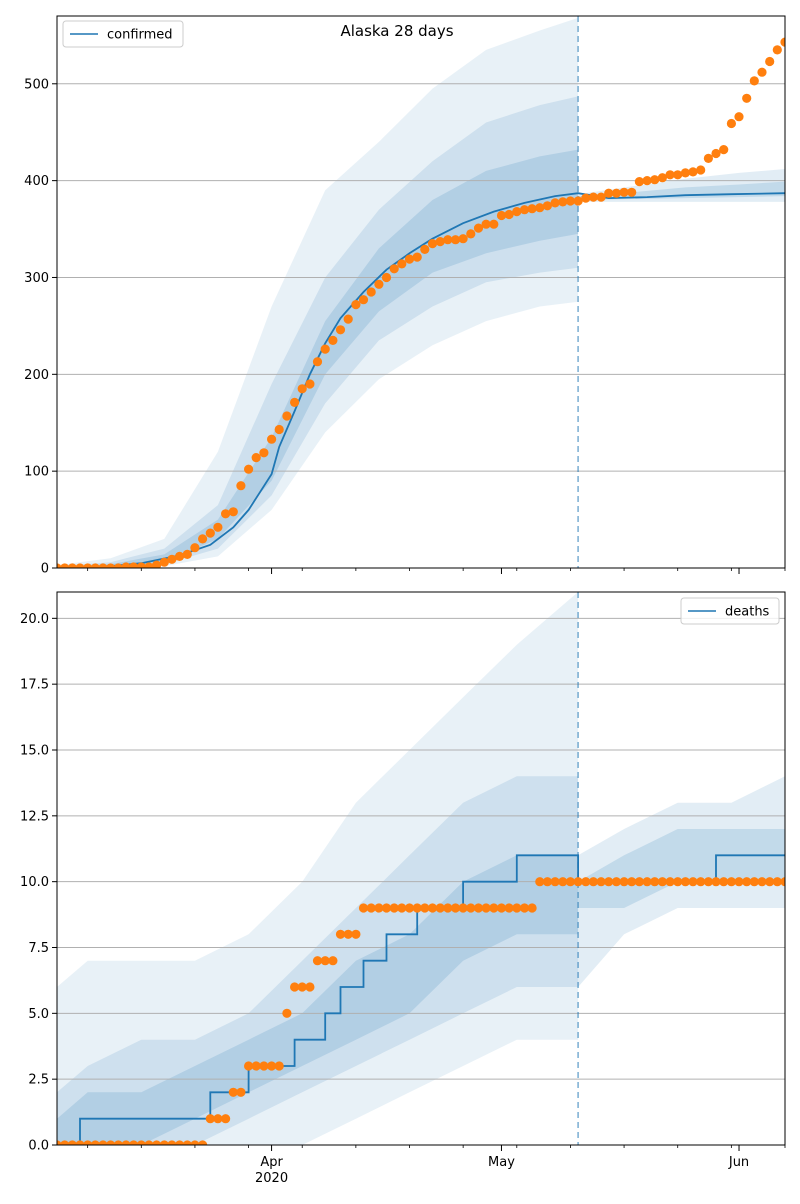  I want to click on deaths-legend: deaths, so click(730, 611).